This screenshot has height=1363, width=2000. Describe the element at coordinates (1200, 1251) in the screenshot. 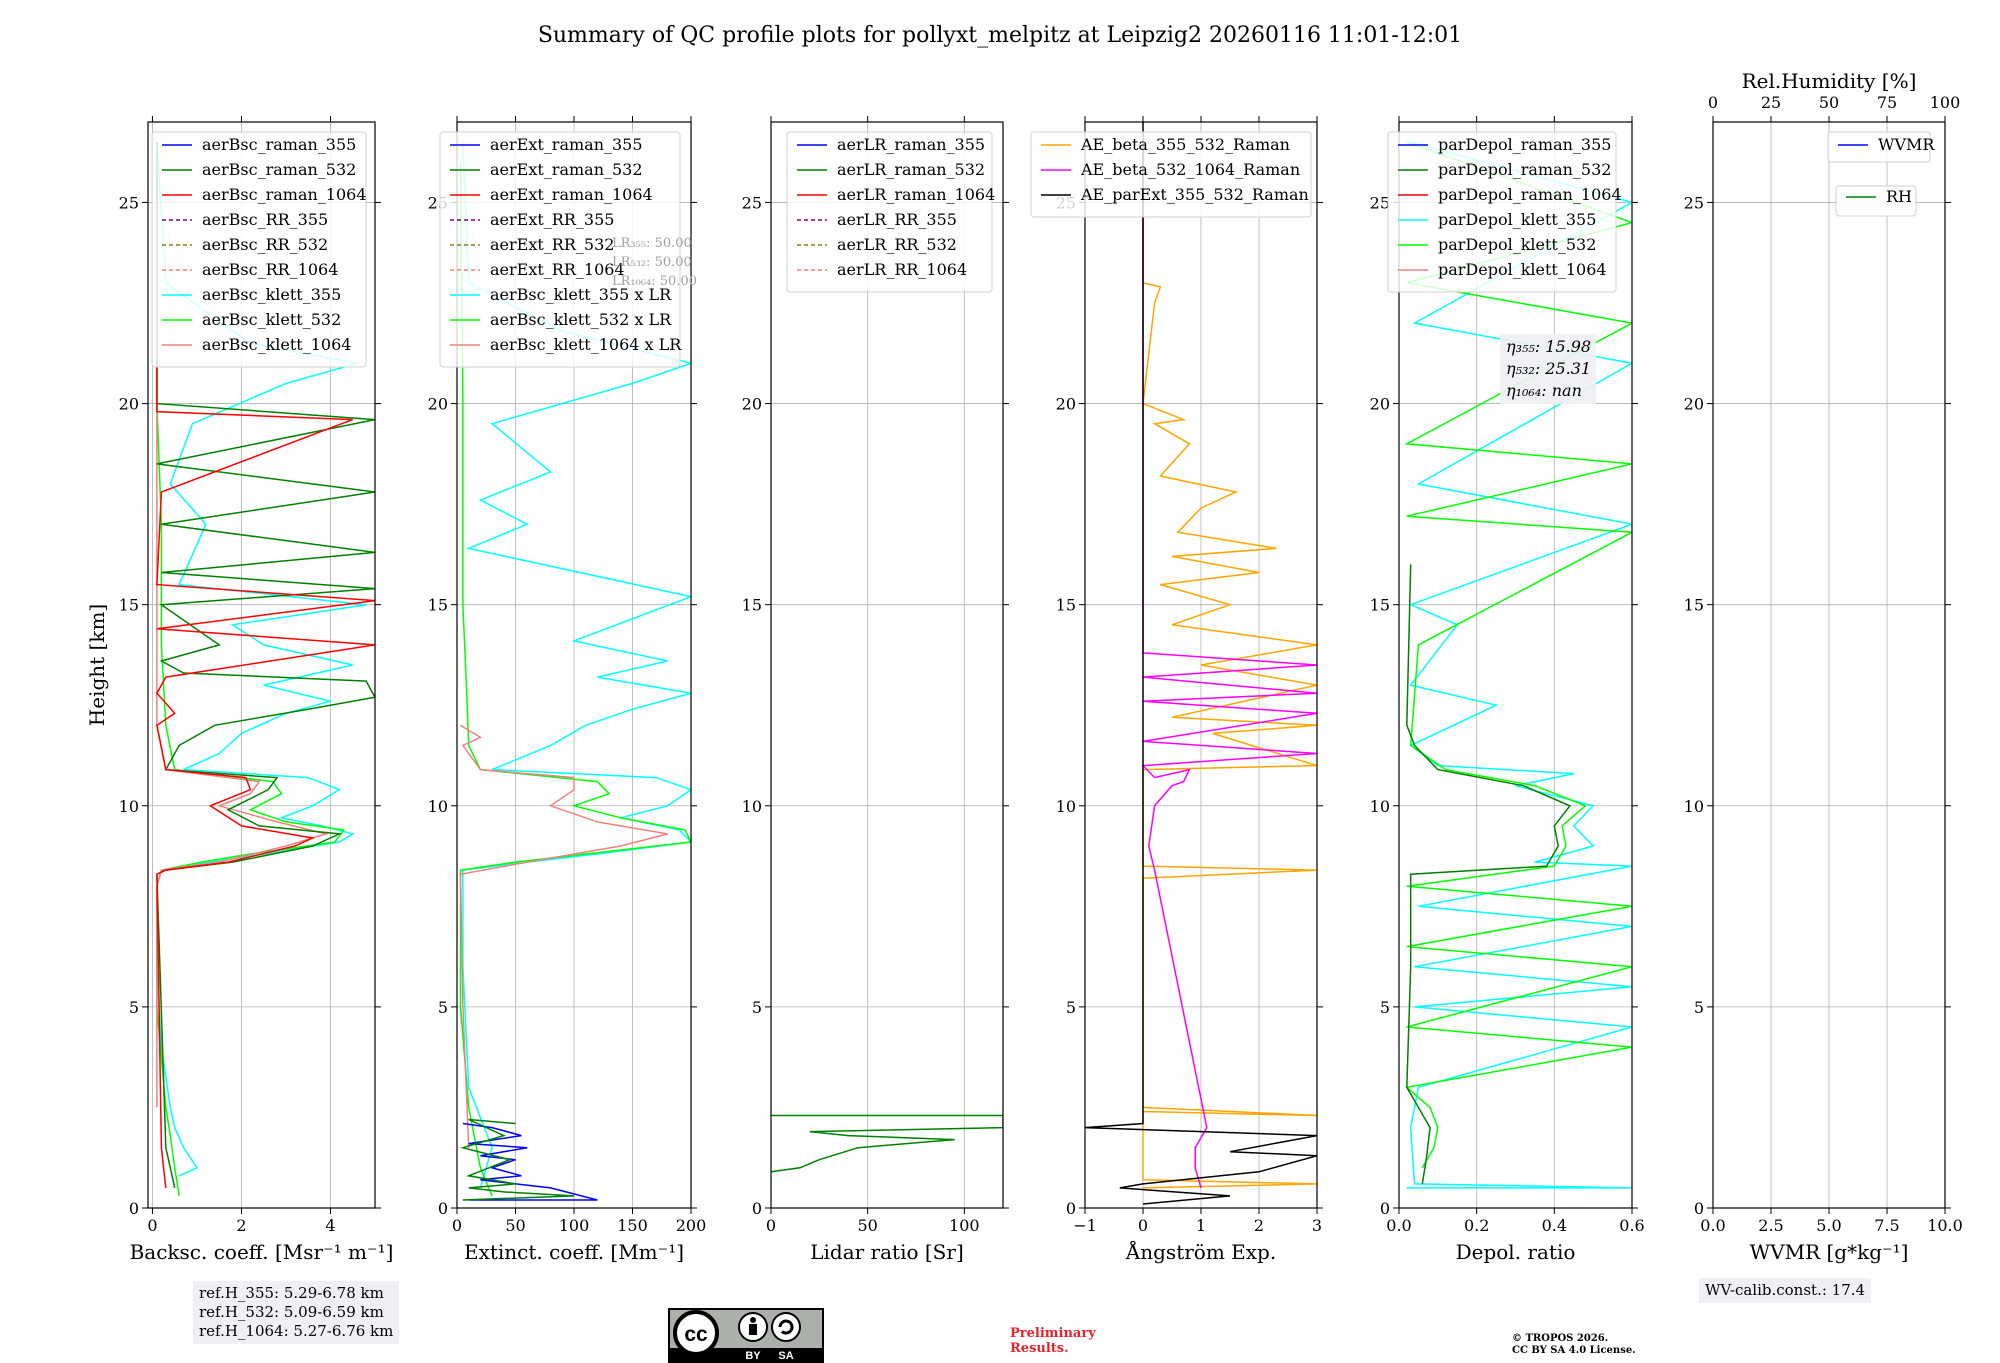

I see `ae-xlabel: Ångström Exp.` at that location.